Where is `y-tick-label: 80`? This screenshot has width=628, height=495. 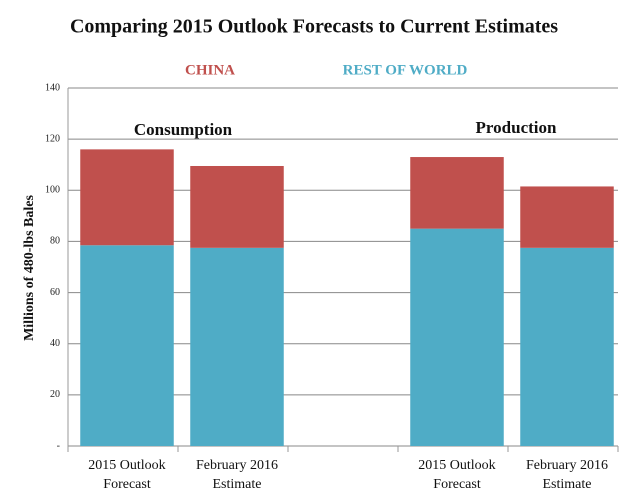
y-tick-label: 80 is located at coordinates (55, 241).